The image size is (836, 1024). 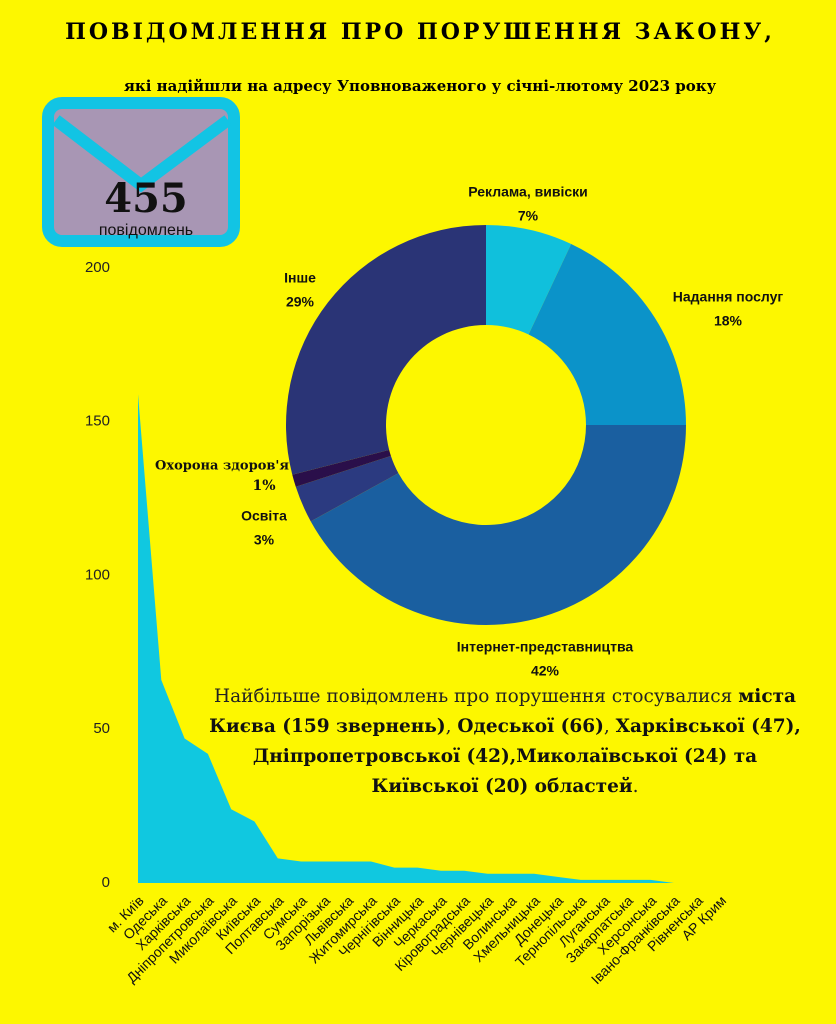 What do you see at coordinates (101, 728) in the screenshot?
I see `y-tick-label: 50` at bounding box center [101, 728].